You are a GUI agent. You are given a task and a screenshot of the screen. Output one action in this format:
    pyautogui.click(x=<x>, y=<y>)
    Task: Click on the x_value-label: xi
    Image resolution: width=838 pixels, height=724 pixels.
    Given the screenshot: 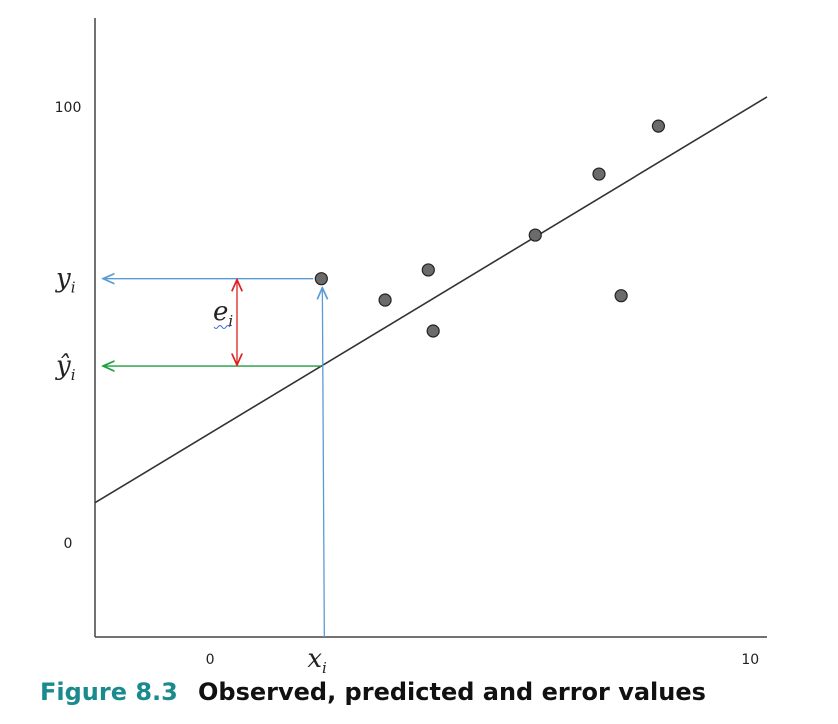 What is the action you would take?
    pyautogui.click(x=317, y=660)
    